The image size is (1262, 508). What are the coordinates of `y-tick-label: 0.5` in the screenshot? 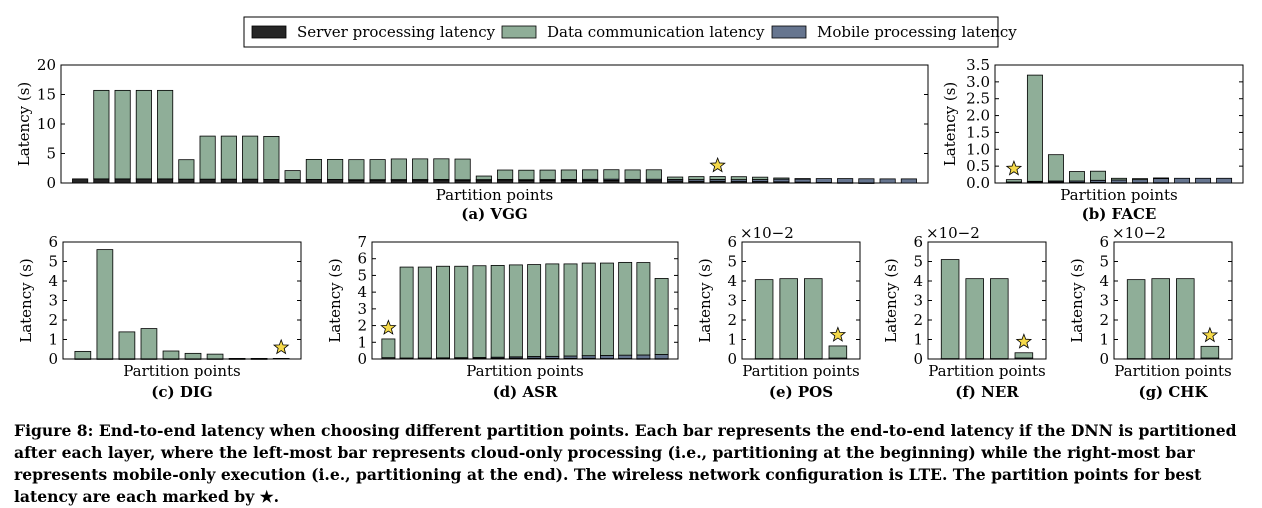 It's located at (978, 166).